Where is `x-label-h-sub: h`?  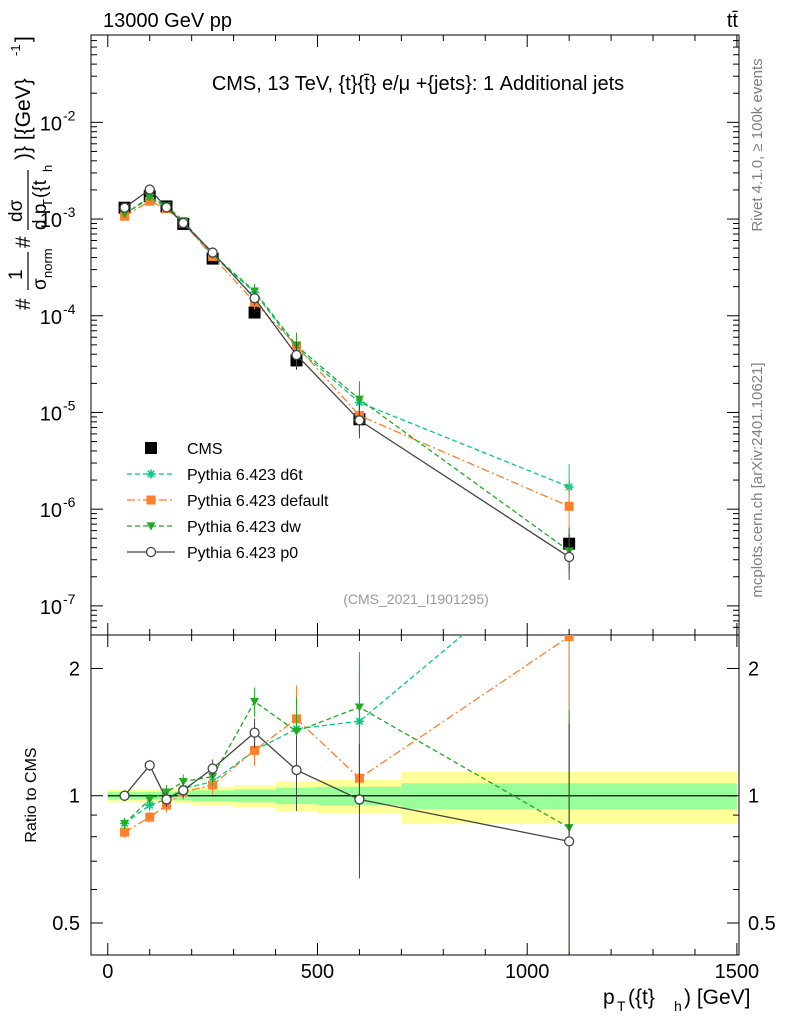 x-label-h-sub: h is located at coordinates (678, 1006).